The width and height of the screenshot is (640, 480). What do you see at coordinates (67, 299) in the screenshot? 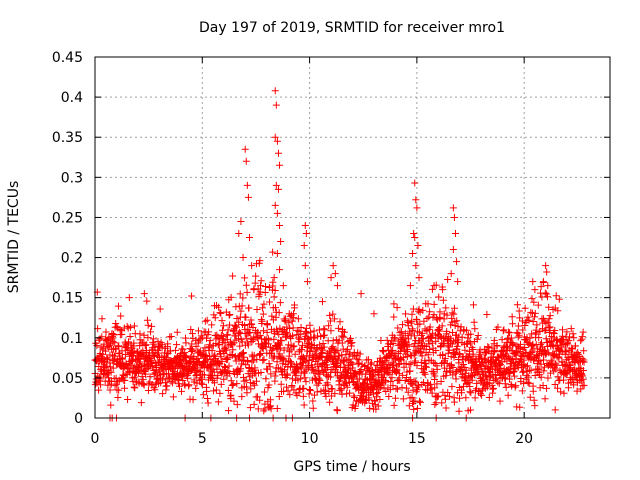
I see `y-tick-label: 0.15` at bounding box center [67, 299].